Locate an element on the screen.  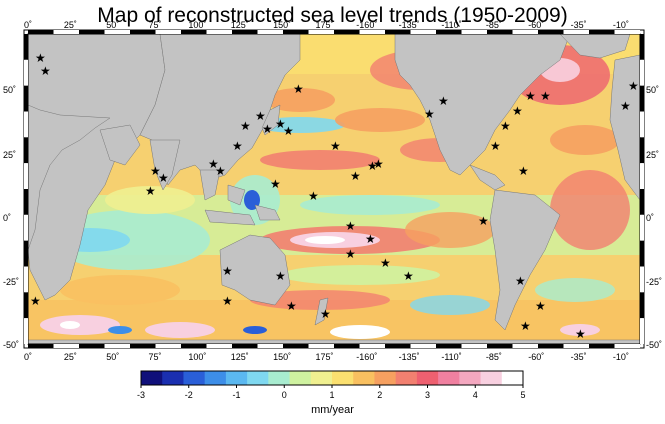
greenland-landmass is located at coordinates (595, 46).